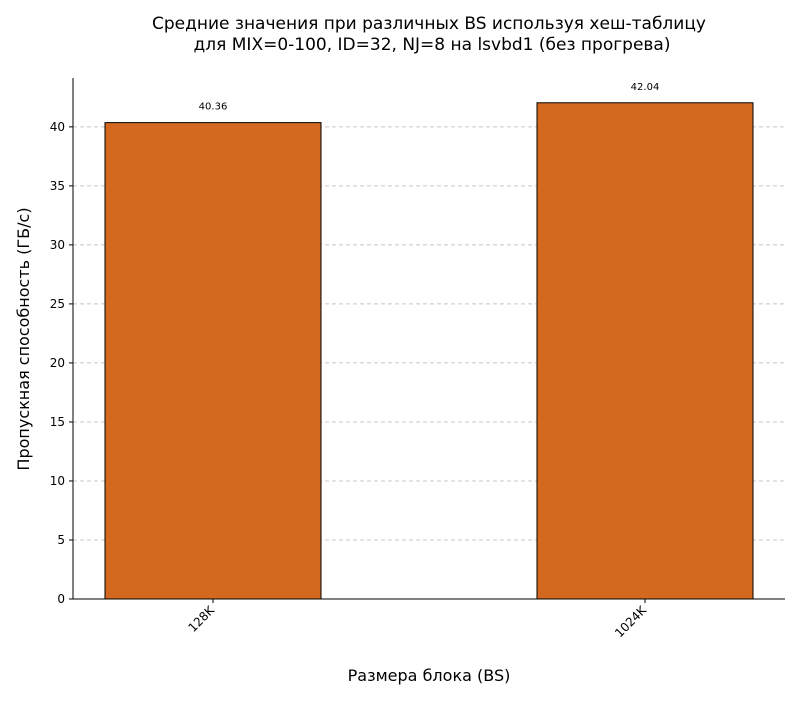 Image resolution: width=800 pixels, height=704 pixels. What do you see at coordinates (61, 599) in the screenshot?
I see `y-tick-label: 0` at bounding box center [61, 599].